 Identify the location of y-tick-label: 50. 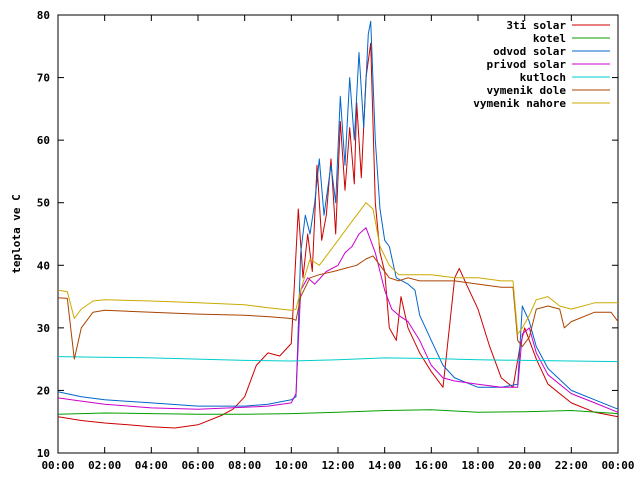
(43, 203).